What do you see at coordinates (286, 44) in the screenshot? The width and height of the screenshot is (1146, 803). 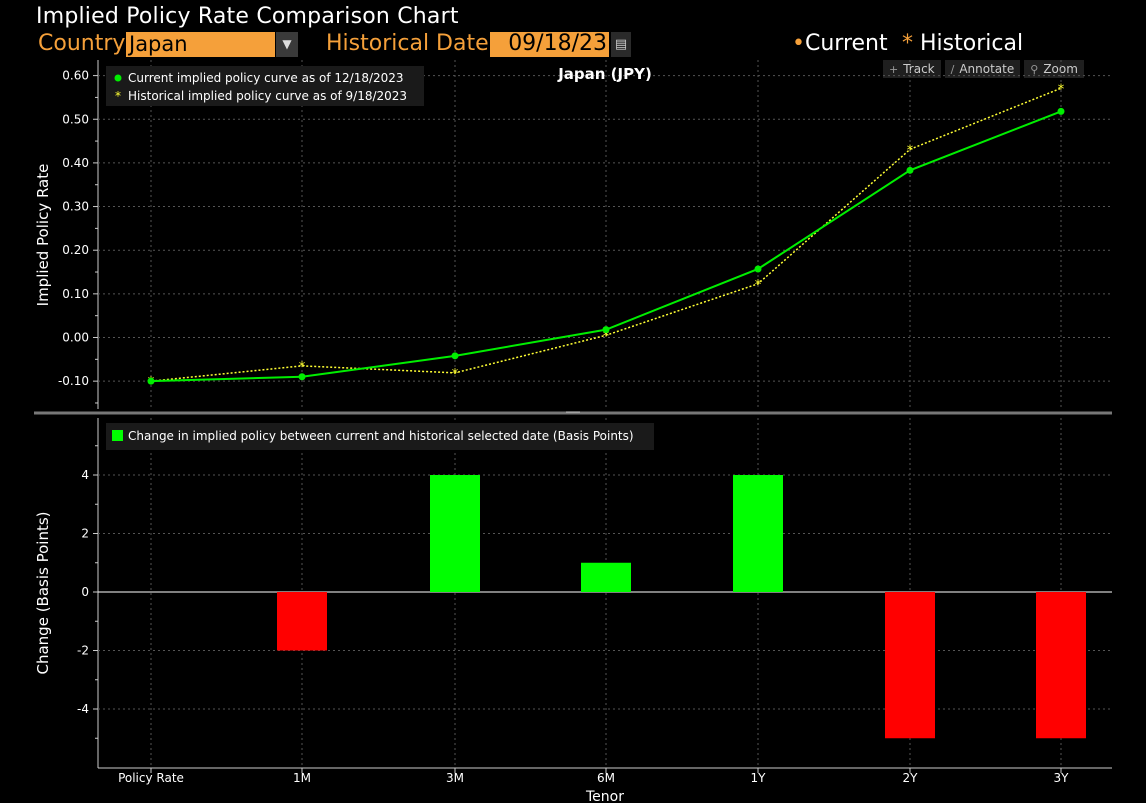 I see `chevron-down-icon: ▼` at bounding box center [286, 44].